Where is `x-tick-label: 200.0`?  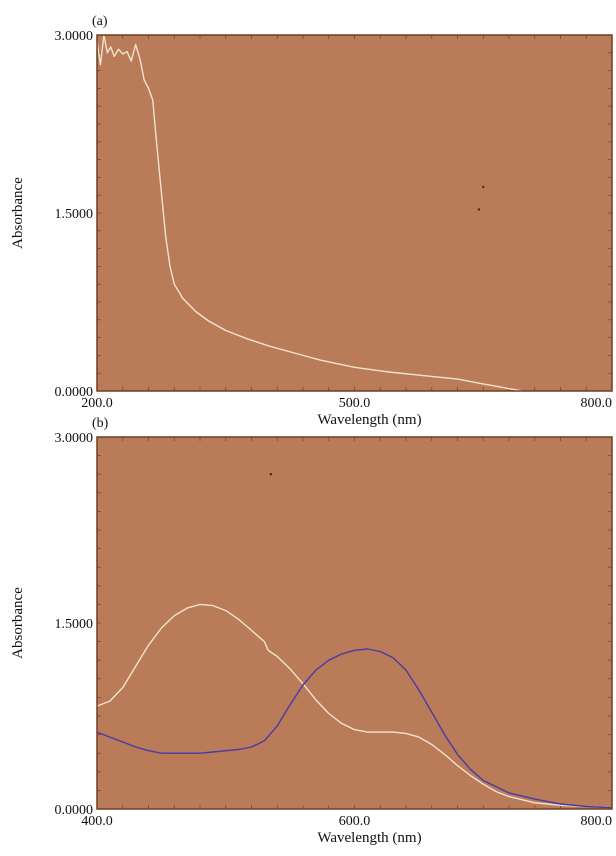
x-tick-label: 200.0 is located at coordinates (97, 403).